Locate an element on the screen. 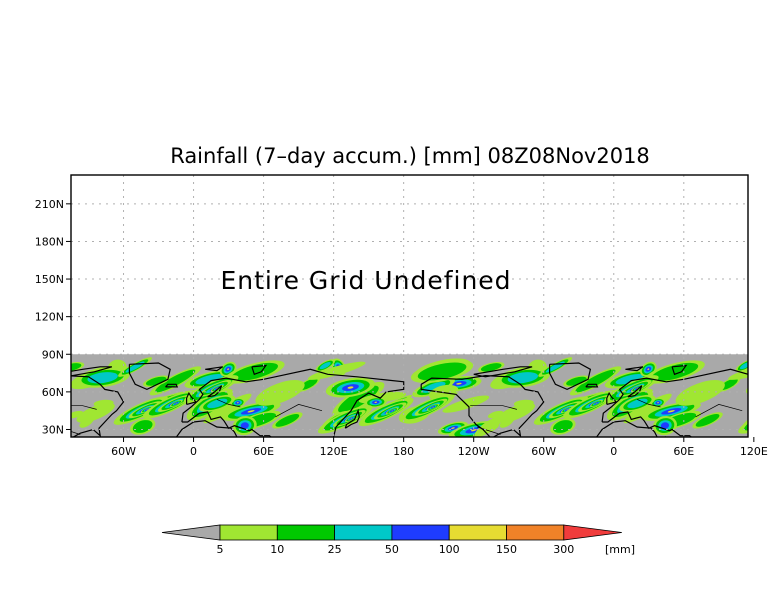 This screenshot has width=784, height=612. lat-tick-label: 180N is located at coordinates (49, 241).